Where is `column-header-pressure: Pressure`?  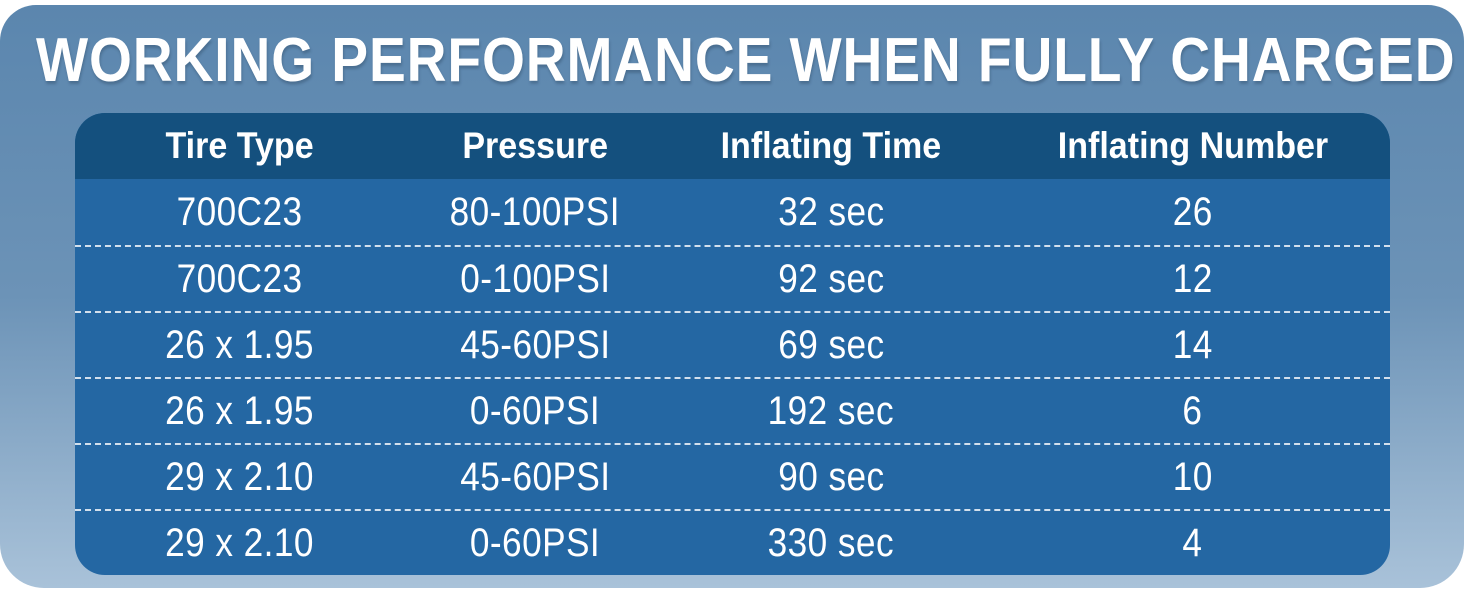
column-header-pressure: Pressure is located at coordinates (535, 145).